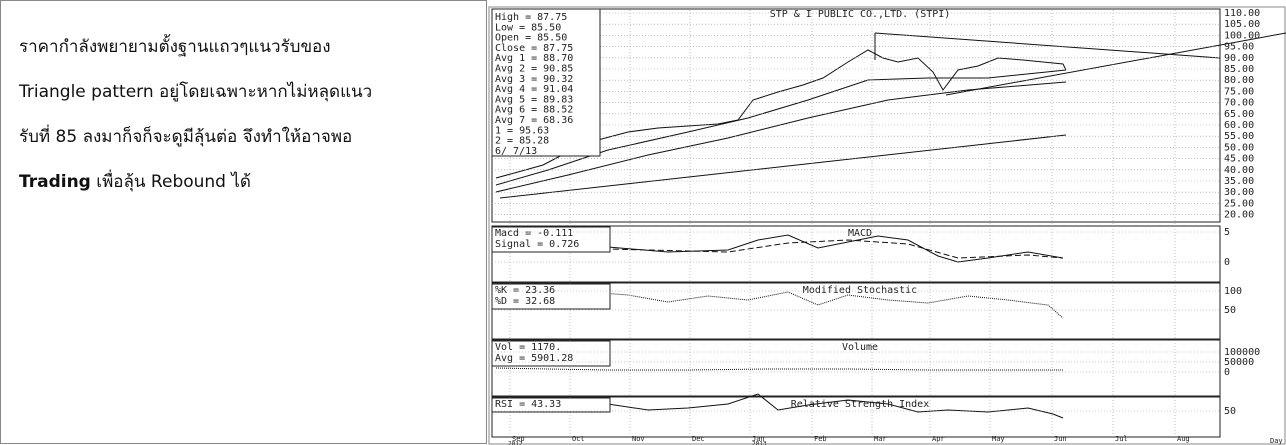 The height and width of the screenshot is (445, 1286). What do you see at coordinates (1276, 441) in the screenshot?
I see `day-label: Day` at bounding box center [1276, 441].